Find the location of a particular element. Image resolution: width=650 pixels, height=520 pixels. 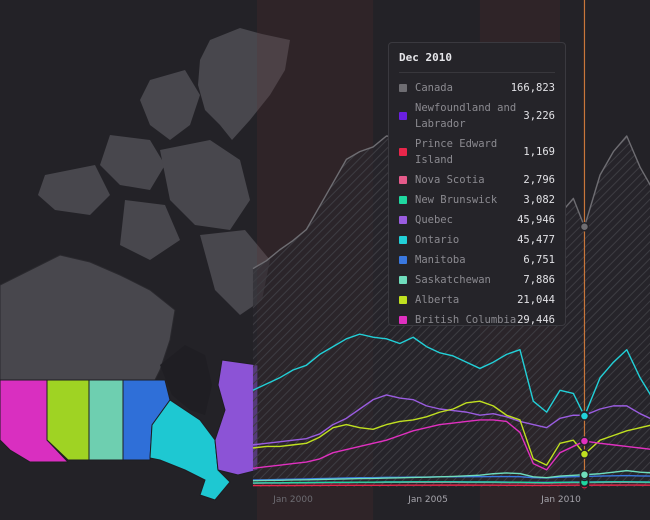

x-tick-label: Jan 2005 is located at coordinates (428, 500).